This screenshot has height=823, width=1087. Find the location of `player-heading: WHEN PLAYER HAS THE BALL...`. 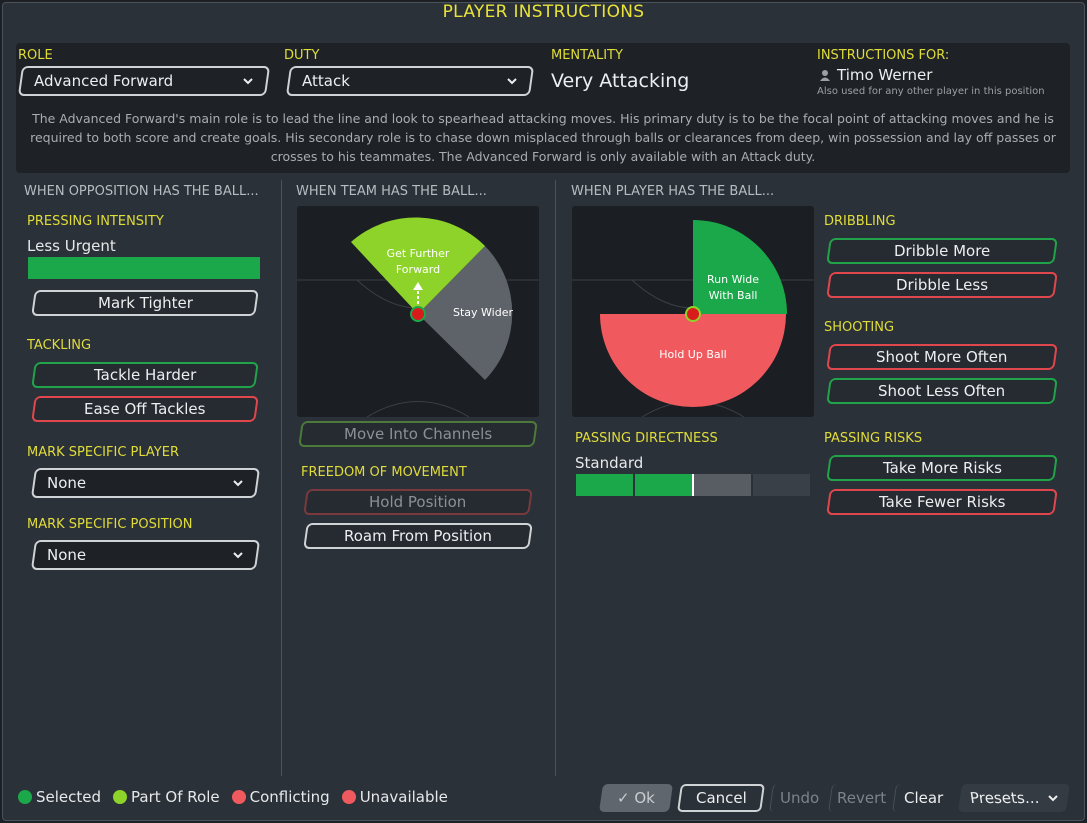

player-heading: WHEN PLAYER HAS THE BALL... is located at coordinates (673, 191).